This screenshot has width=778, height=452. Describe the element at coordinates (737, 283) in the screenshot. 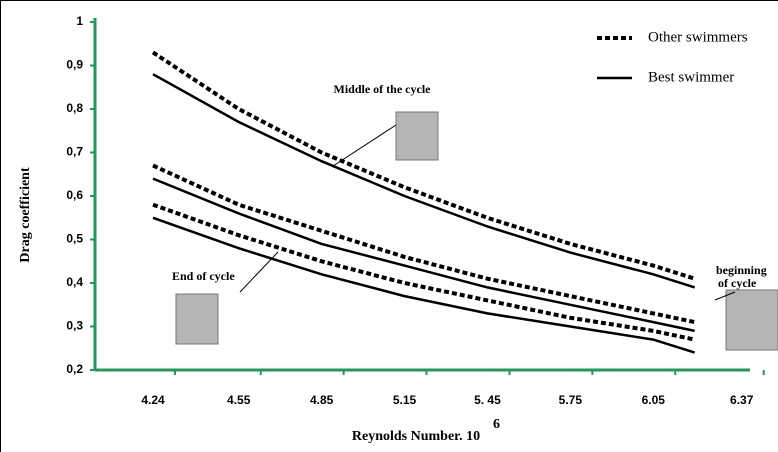

I see `annotation: of cycle` at that location.